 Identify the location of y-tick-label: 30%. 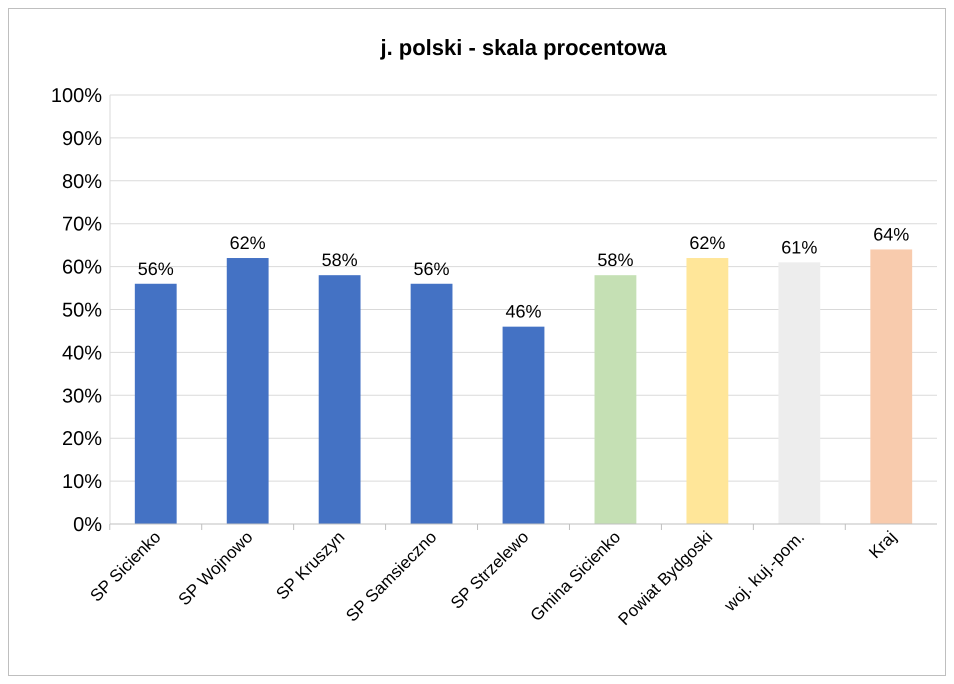
(82, 396).